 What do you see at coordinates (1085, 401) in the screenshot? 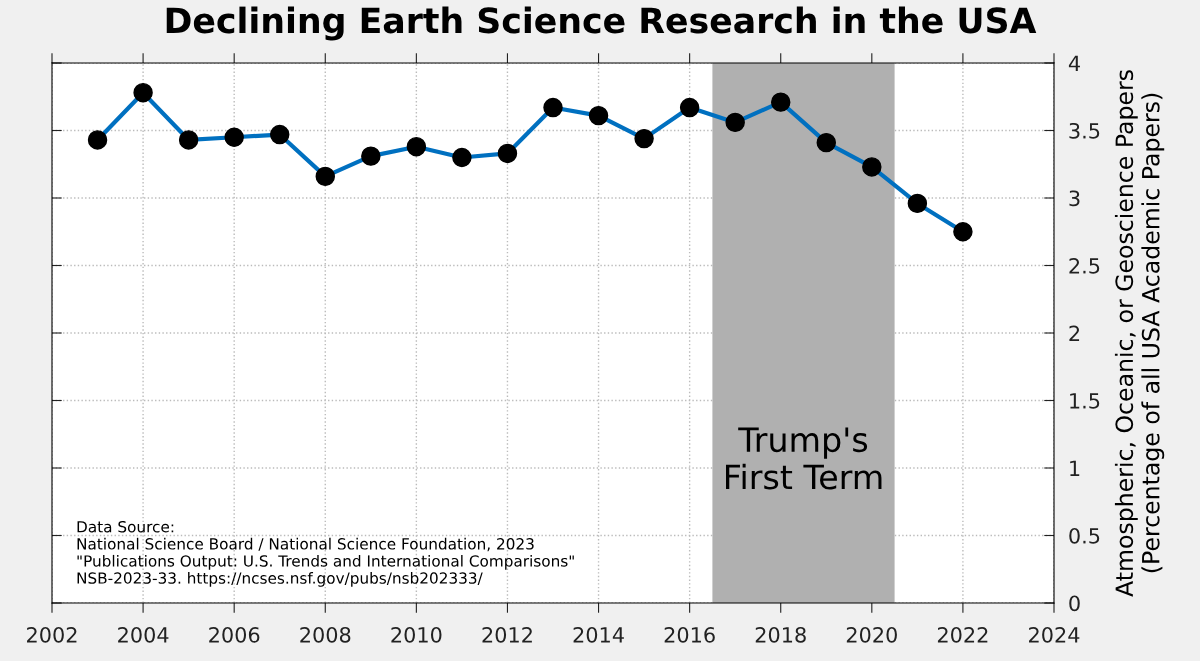
I see `y-tick-label: 1.5` at bounding box center [1085, 401].